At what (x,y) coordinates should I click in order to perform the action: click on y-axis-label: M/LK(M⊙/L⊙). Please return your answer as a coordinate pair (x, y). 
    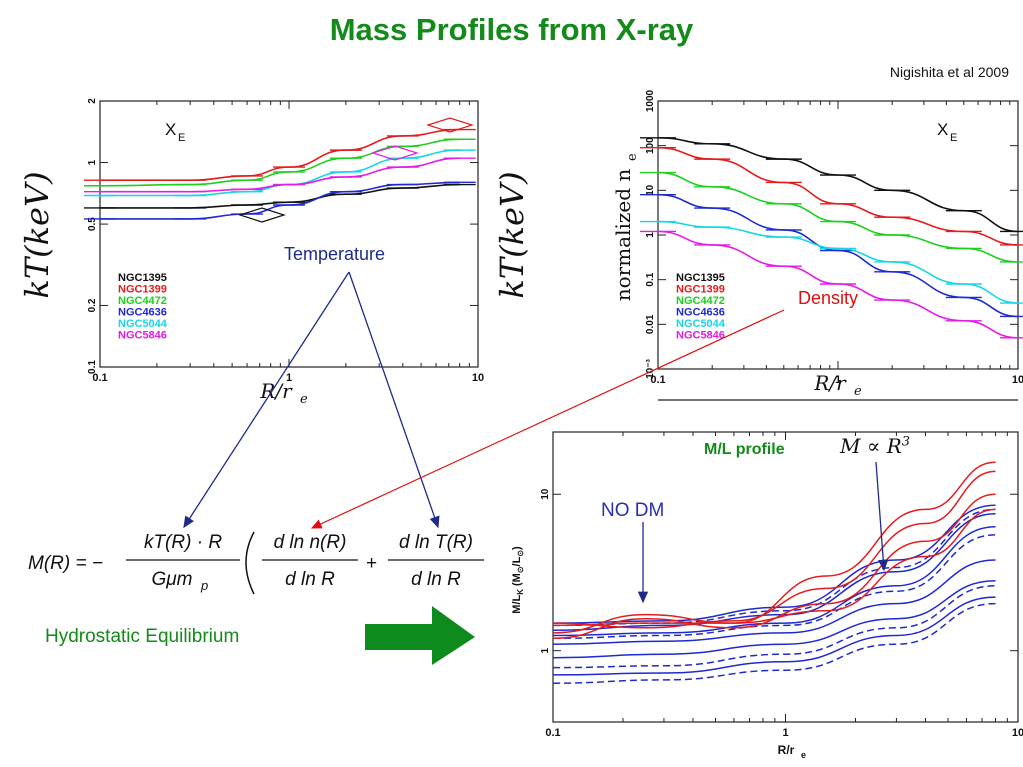
    Looking at the image, I should click on (518, 580).